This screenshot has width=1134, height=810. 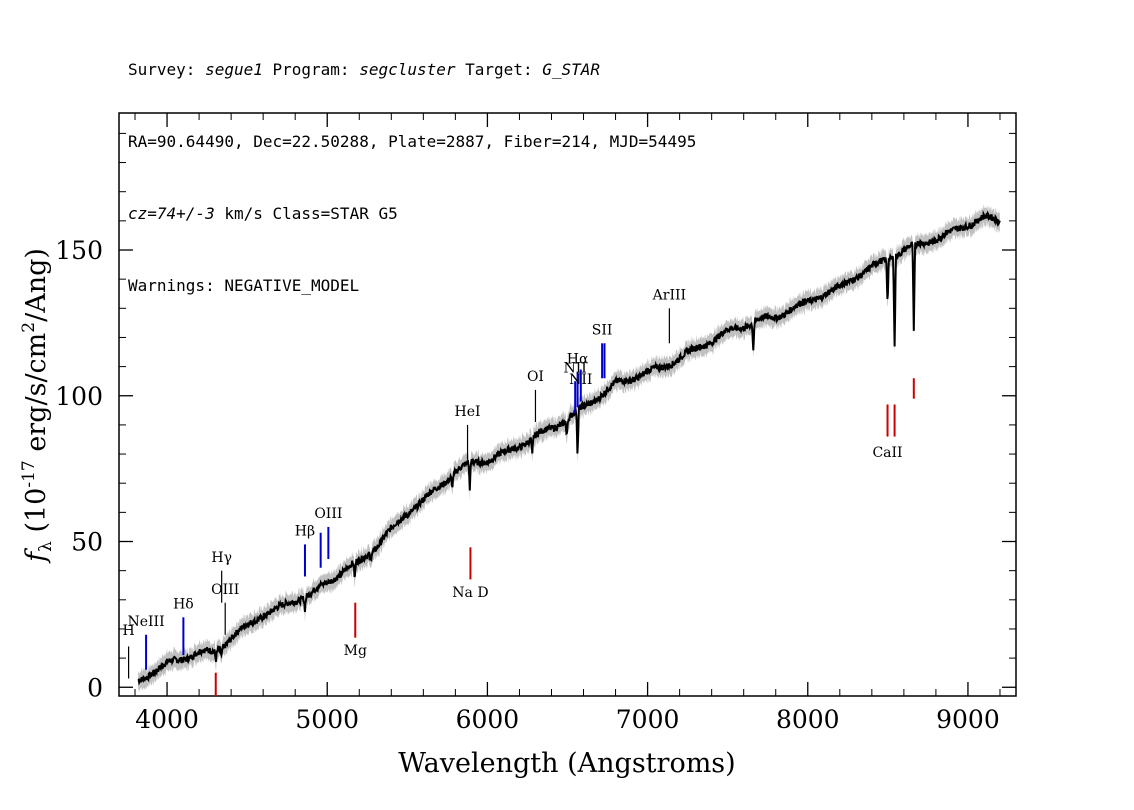 I want to click on line-marker-label-12: NII, so click(x=580, y=380).